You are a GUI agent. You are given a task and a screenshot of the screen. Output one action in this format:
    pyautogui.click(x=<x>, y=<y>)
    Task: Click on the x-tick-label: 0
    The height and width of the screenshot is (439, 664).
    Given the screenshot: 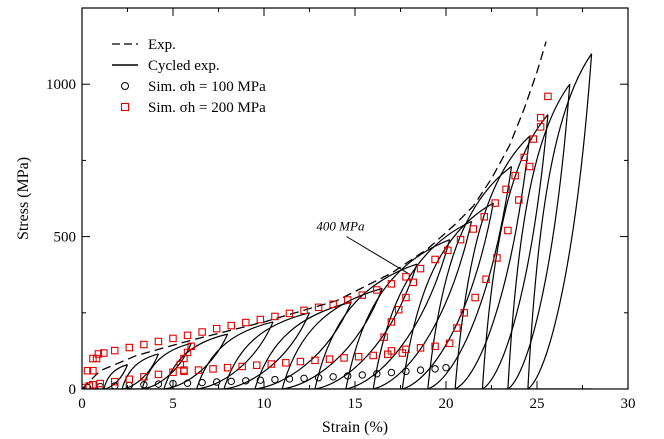 What is the action you would take?
    pyautogui.click(x=82, y=404)
    